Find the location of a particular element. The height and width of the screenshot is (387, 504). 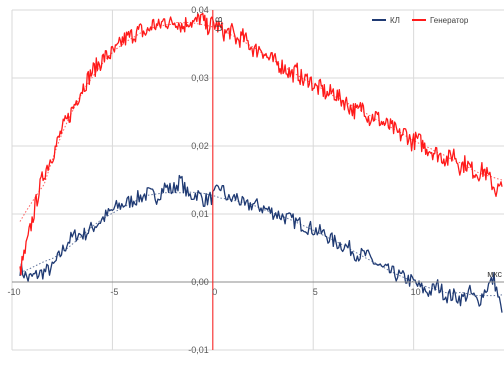

y-tick-label: 0,01 is located at coordinates (200, 214).